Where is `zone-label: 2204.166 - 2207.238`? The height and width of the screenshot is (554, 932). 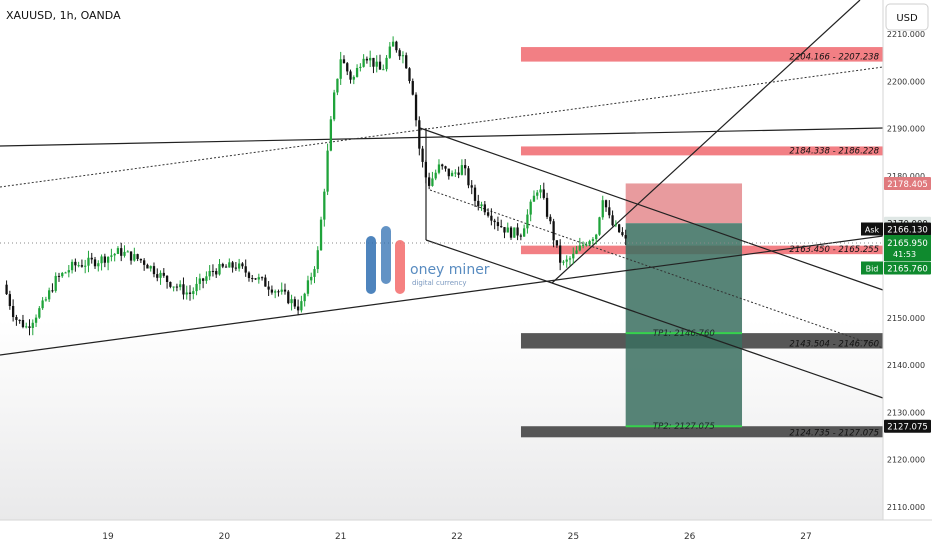 zone-label: 2204.166 - 2207.238 is located at coordinates (834, 58).